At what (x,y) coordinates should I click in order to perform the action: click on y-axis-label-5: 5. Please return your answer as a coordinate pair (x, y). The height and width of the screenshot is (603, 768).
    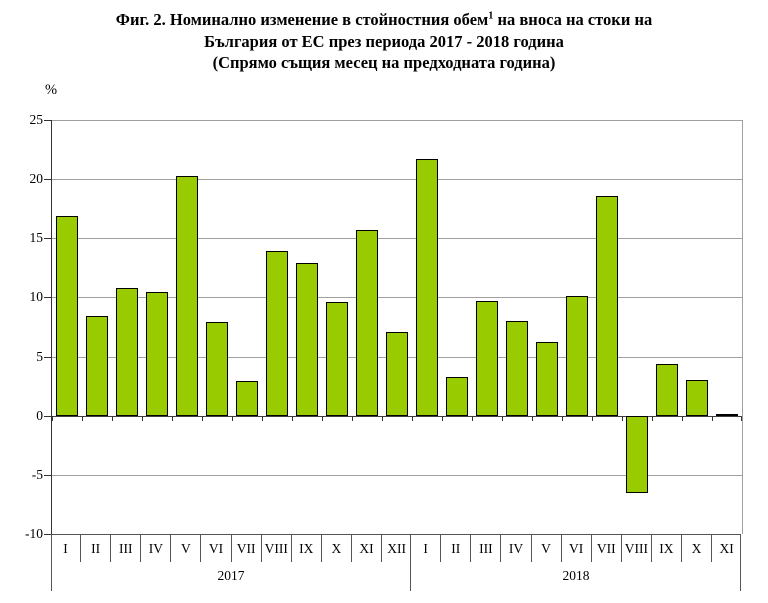
    Looking at the image, I should click on (39, 356).